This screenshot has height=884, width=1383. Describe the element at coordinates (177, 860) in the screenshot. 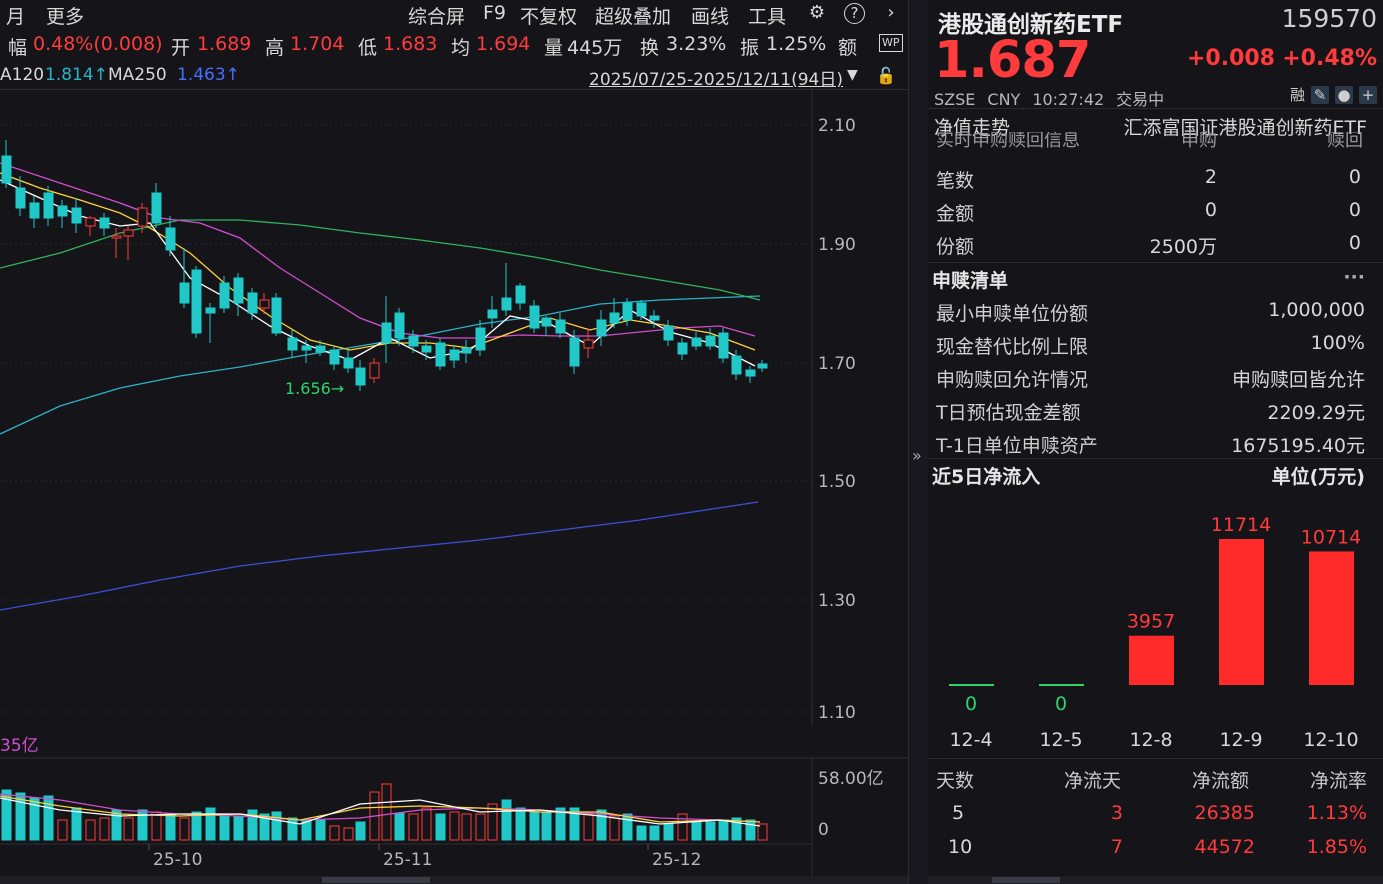

I see `x-tick-label: 25-10` at that location.